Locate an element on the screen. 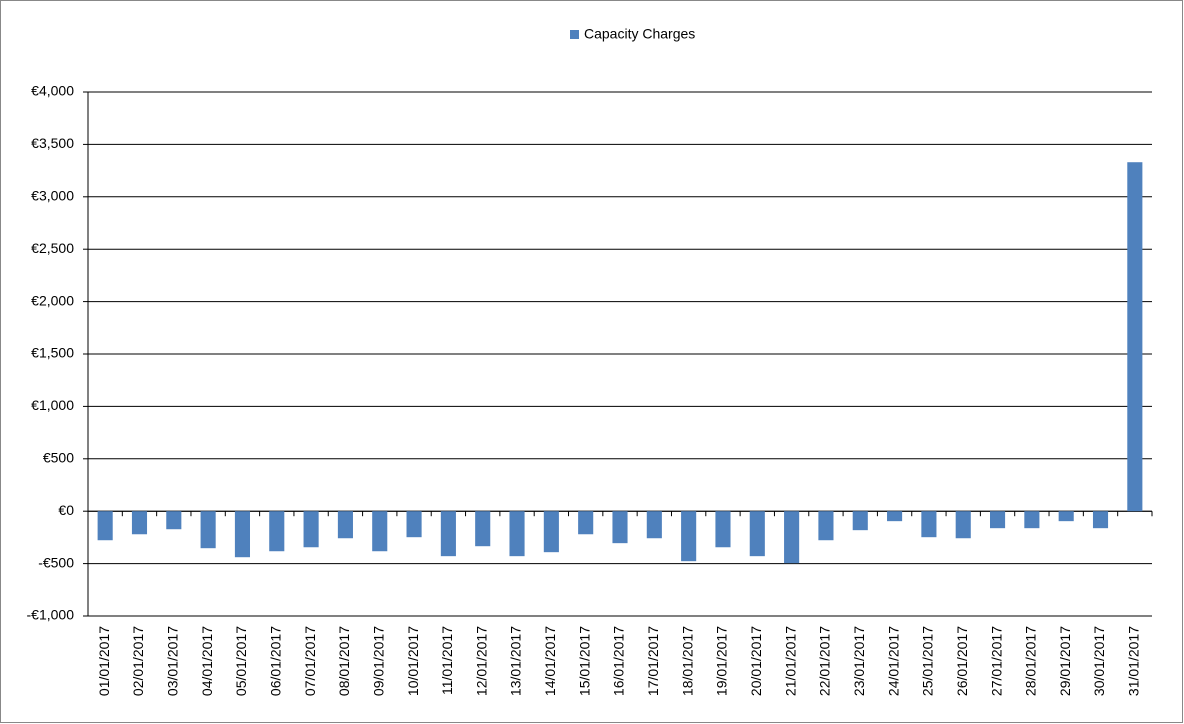 This screenshot has width=1184, height=724. x-tick-label: 14/01/2017 is located at coordinates (550, 661).